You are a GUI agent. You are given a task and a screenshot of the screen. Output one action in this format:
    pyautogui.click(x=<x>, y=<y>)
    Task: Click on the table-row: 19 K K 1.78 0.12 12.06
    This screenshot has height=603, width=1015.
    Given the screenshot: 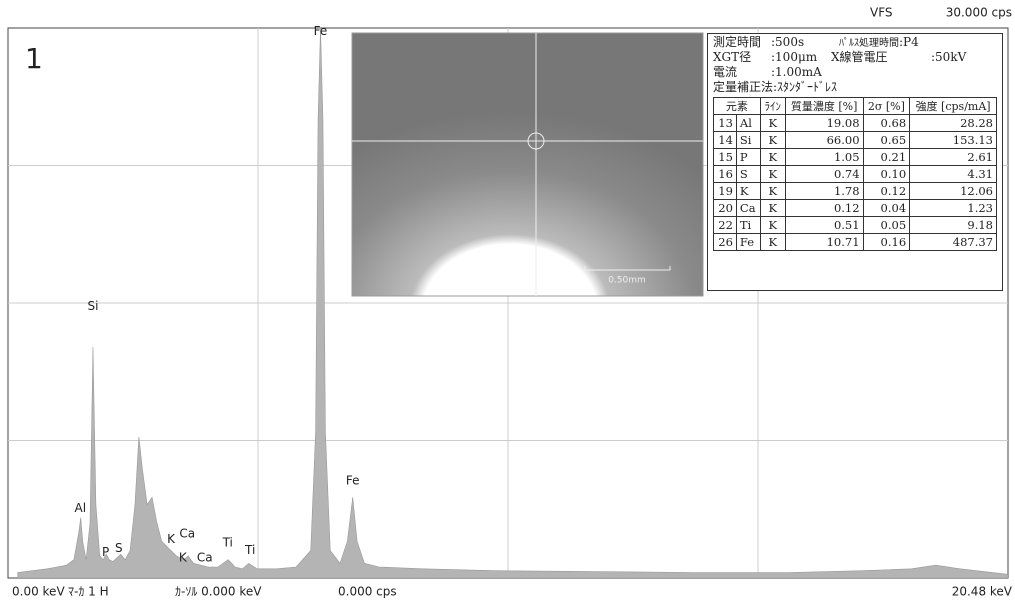 What is the action you would take?
    pyautogui.click(x=855, y=191)
    